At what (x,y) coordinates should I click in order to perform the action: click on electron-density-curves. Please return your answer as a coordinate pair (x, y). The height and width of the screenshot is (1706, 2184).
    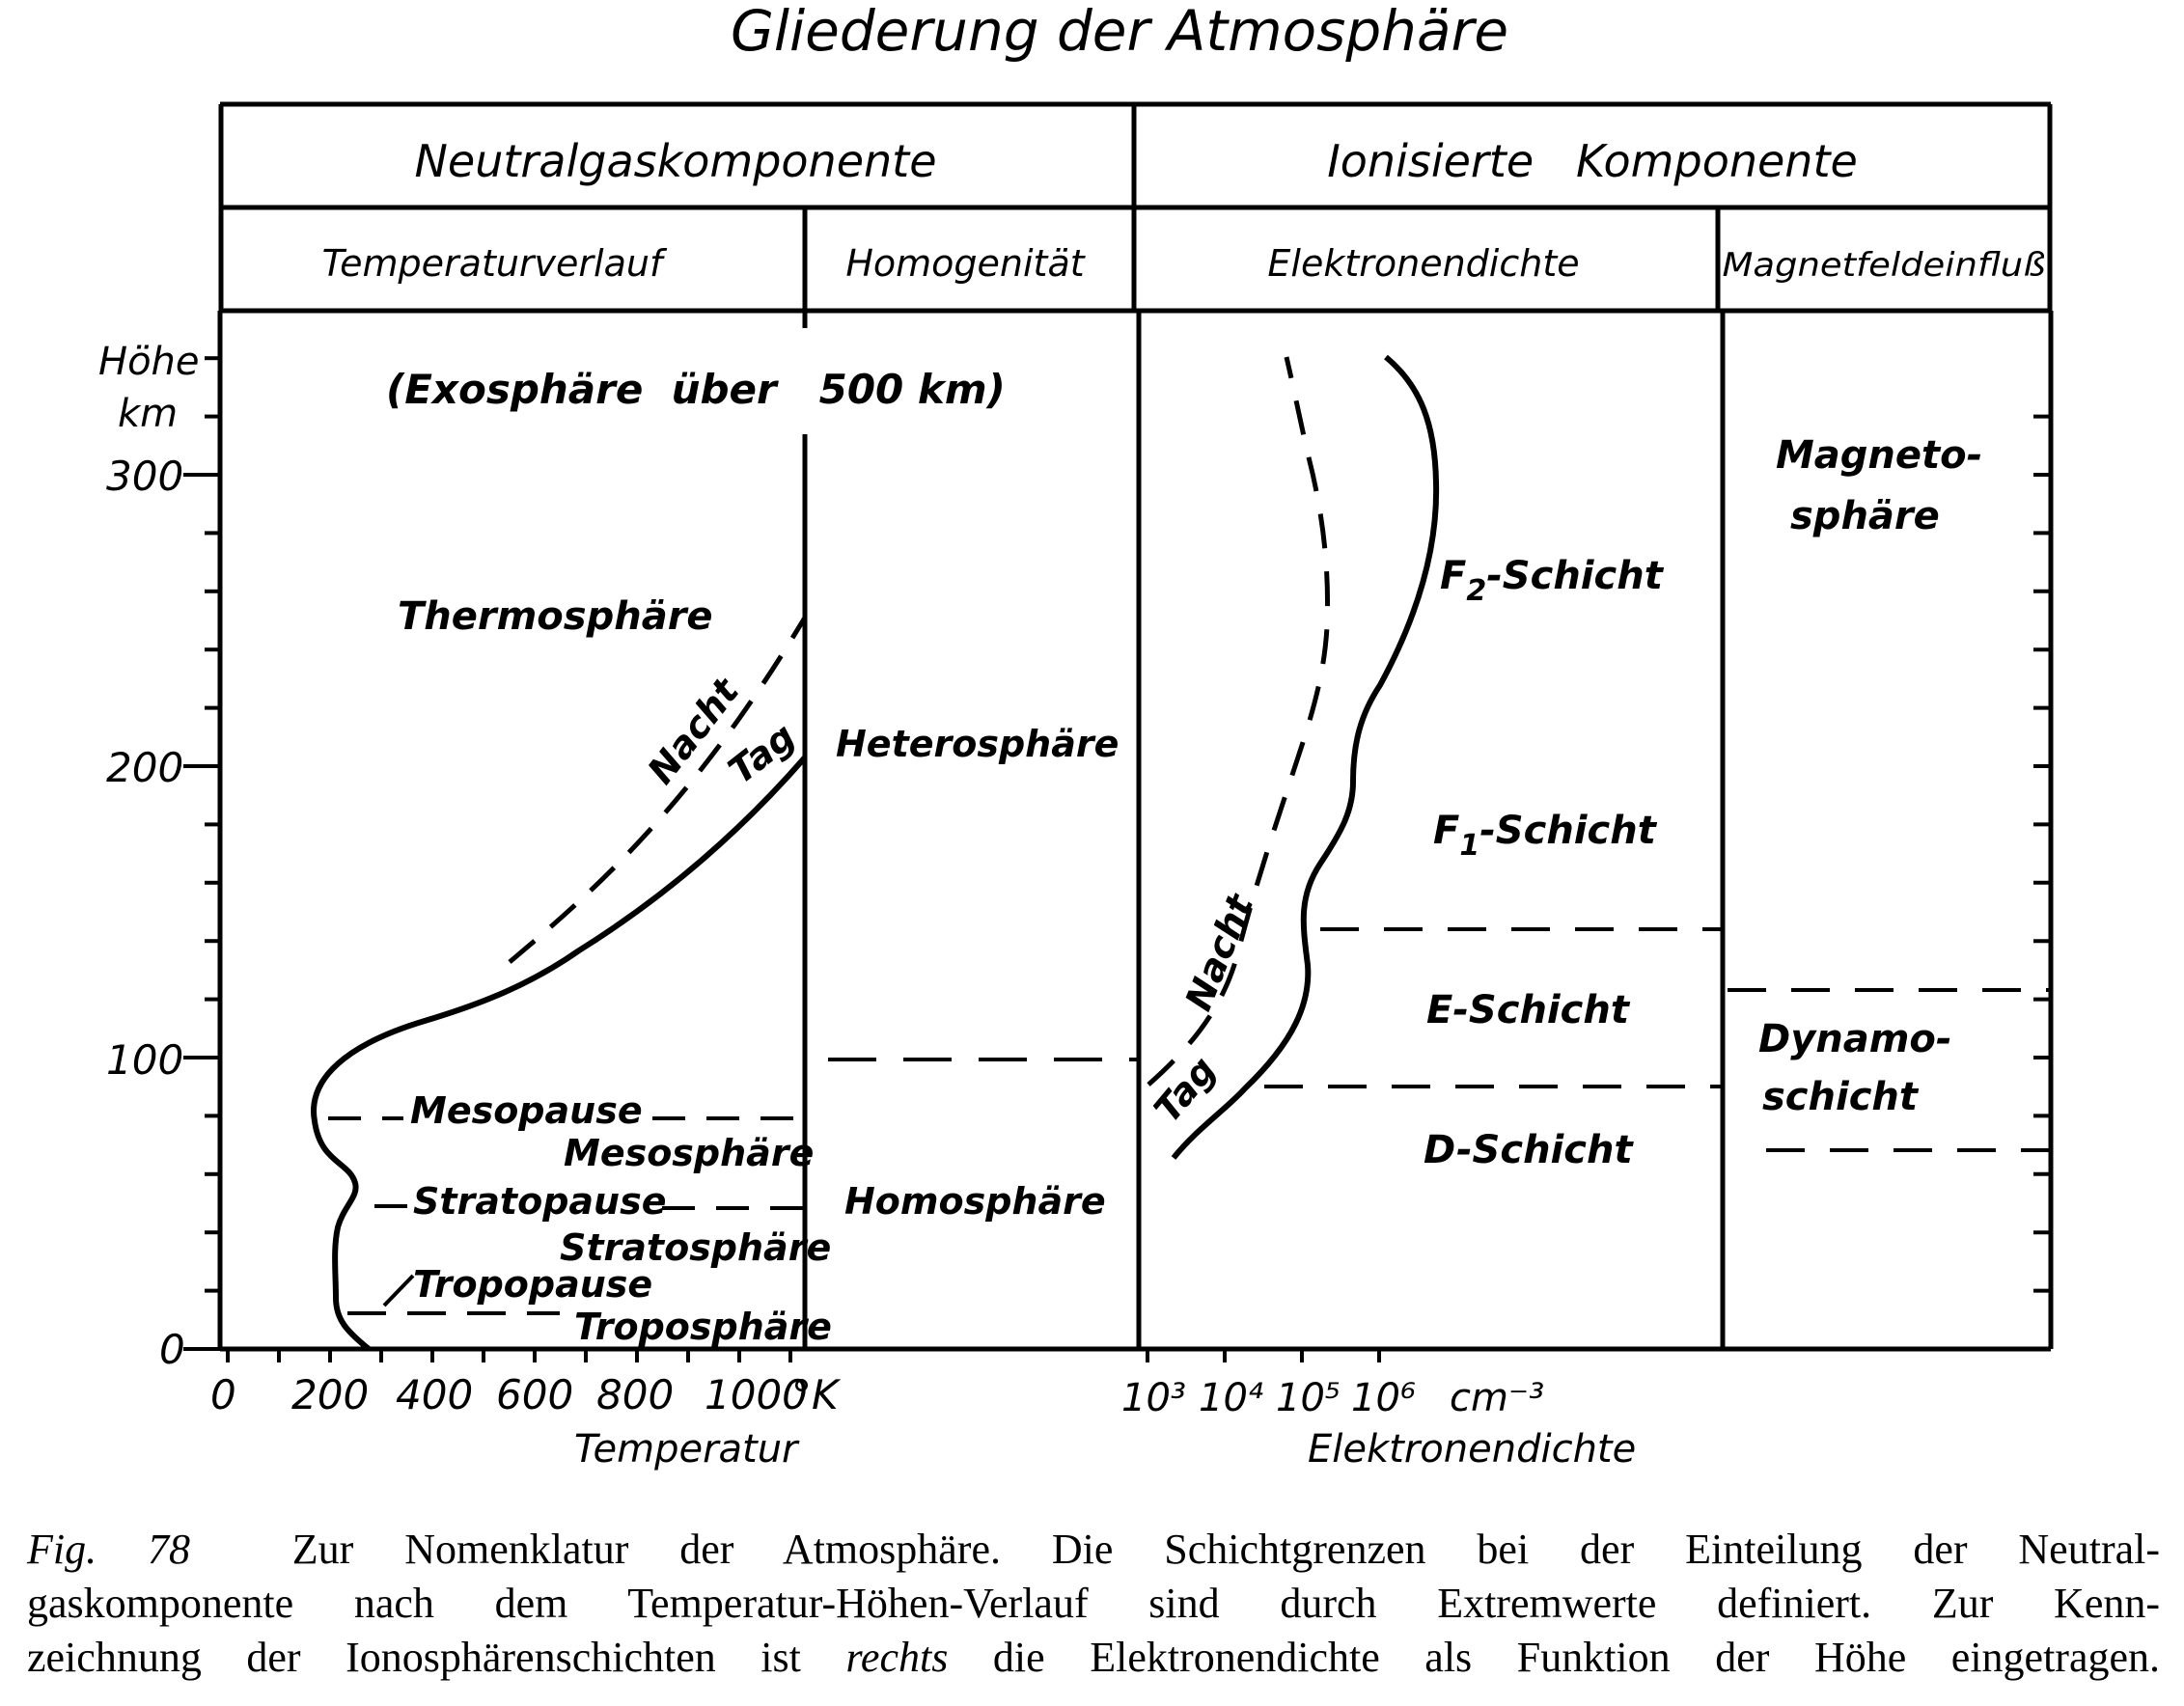
    Looking at the image, I should click on (1435, 757).